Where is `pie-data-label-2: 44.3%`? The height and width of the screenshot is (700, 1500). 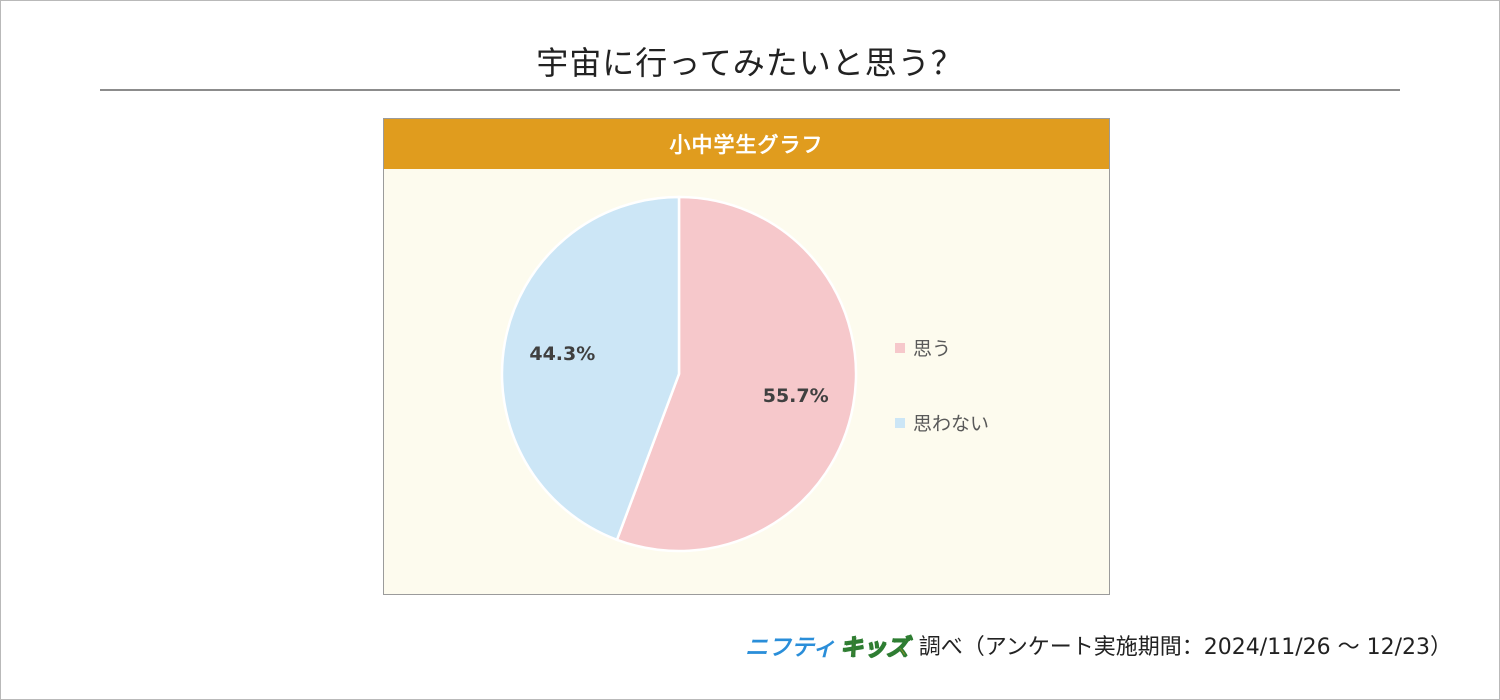 pie-data-label-2: 44.3% is located at coordinates (562, 354).